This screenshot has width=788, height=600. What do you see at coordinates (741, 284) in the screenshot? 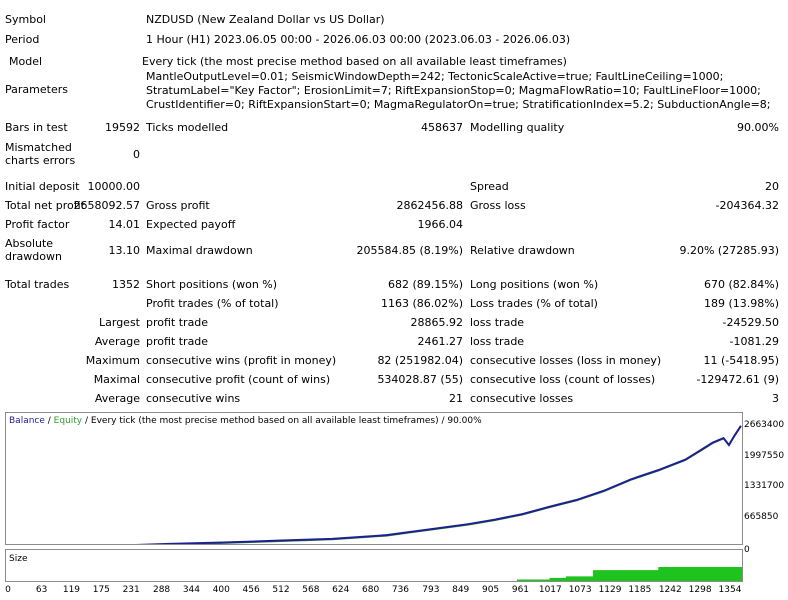
I see `long-positions-value: 670 (82.84%)` at bounding box center [741, 284].